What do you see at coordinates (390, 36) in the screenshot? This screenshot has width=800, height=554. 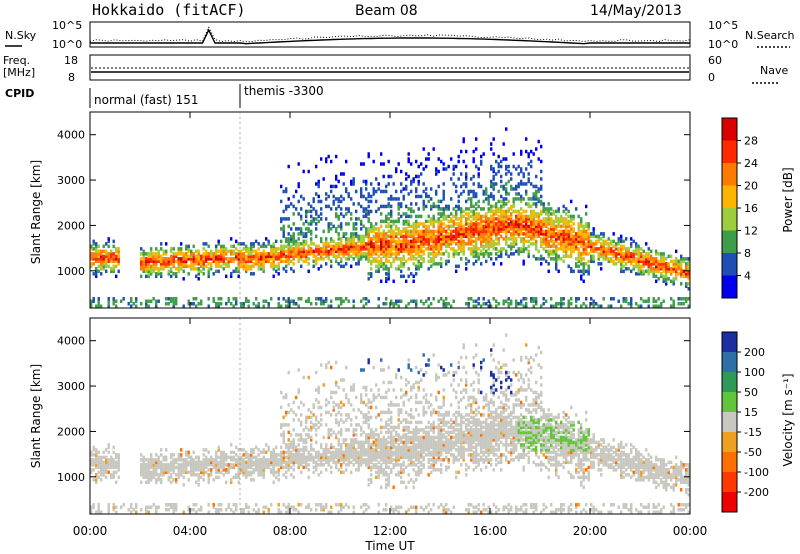 I see `nsky-trace` at bounding box center [390, 36].